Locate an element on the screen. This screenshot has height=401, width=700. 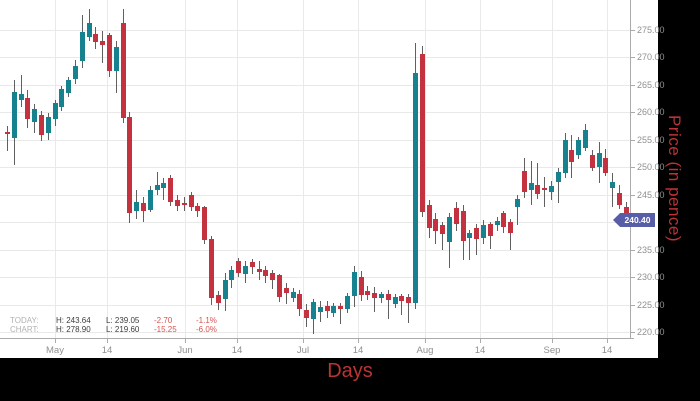
x-axis-tick-label: Sep is located at coordinates (552, 350).